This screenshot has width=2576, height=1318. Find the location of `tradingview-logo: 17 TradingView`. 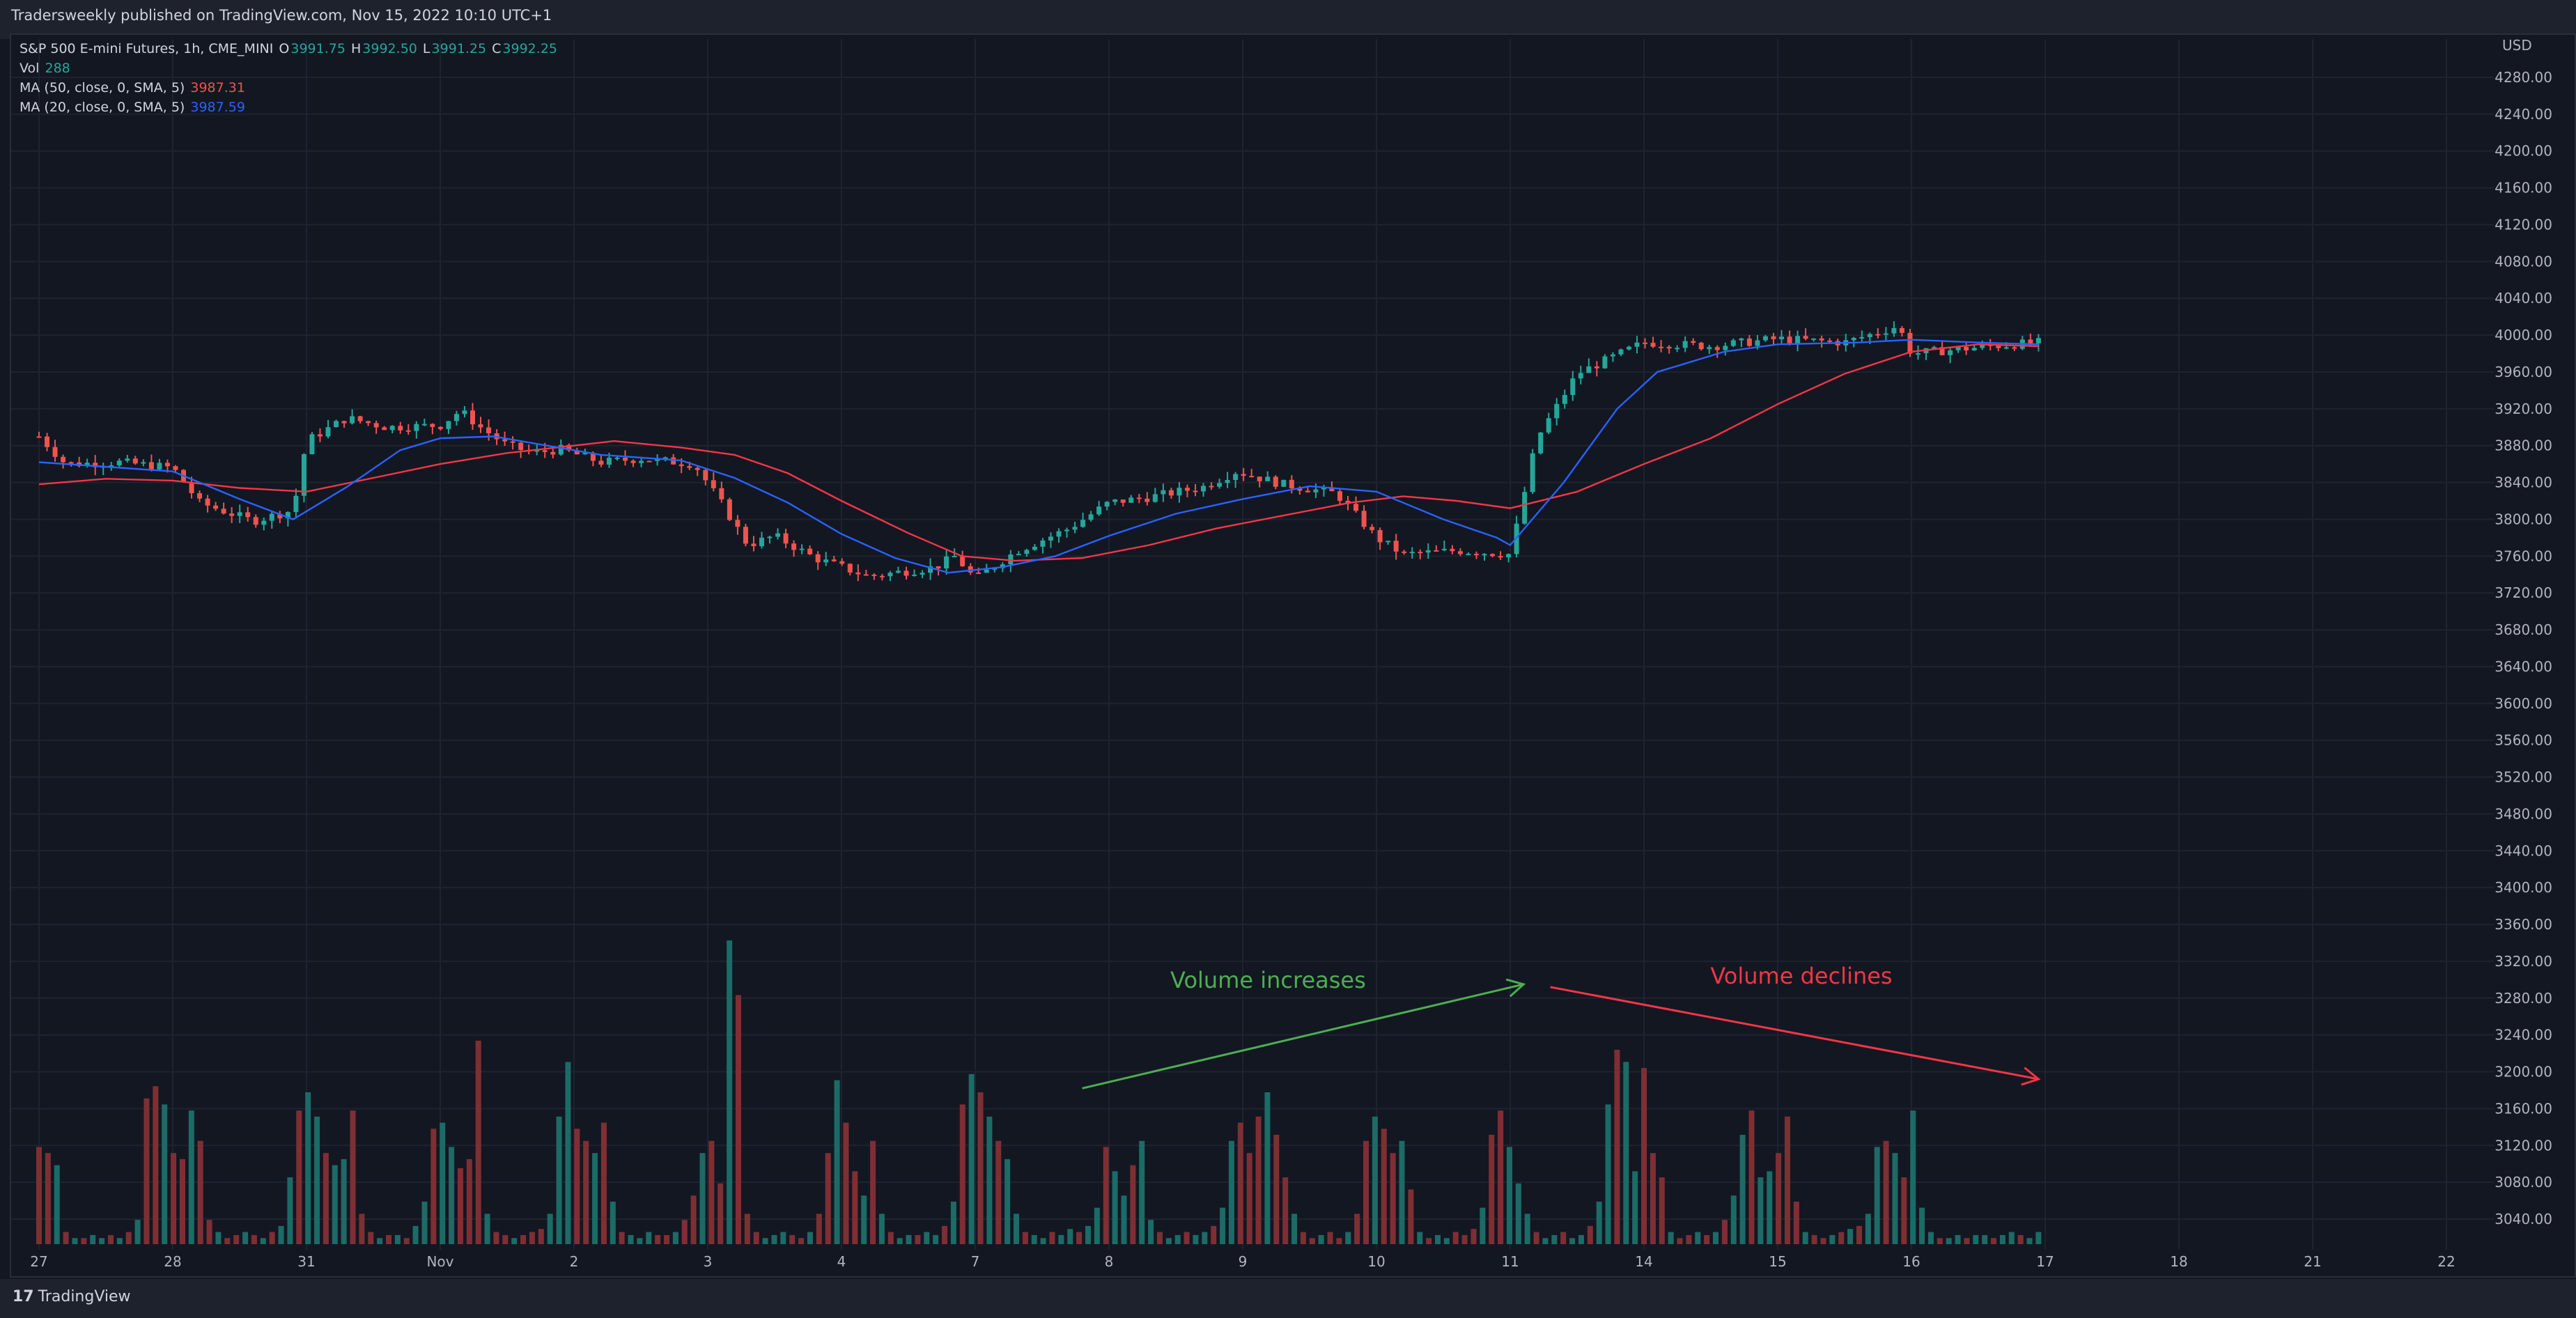

tradingview-logo: 17 TradingView is located at coordinates (72, 1296).